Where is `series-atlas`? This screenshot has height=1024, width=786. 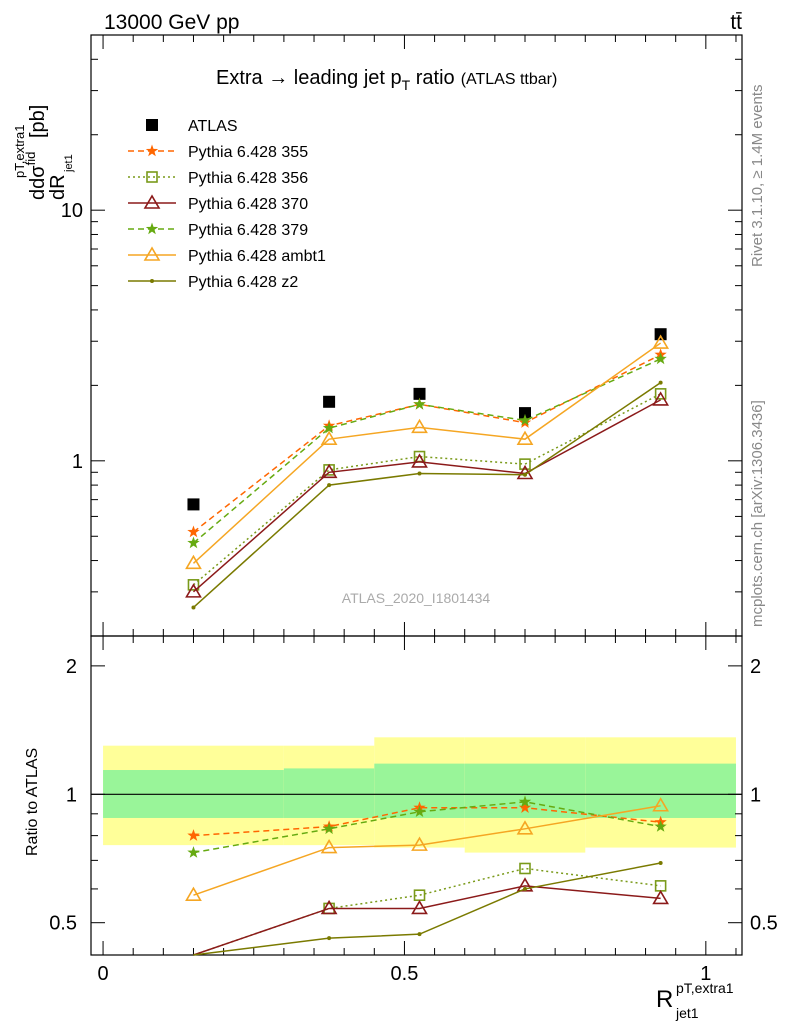 series-atlas is located at coordinates (427, 419).